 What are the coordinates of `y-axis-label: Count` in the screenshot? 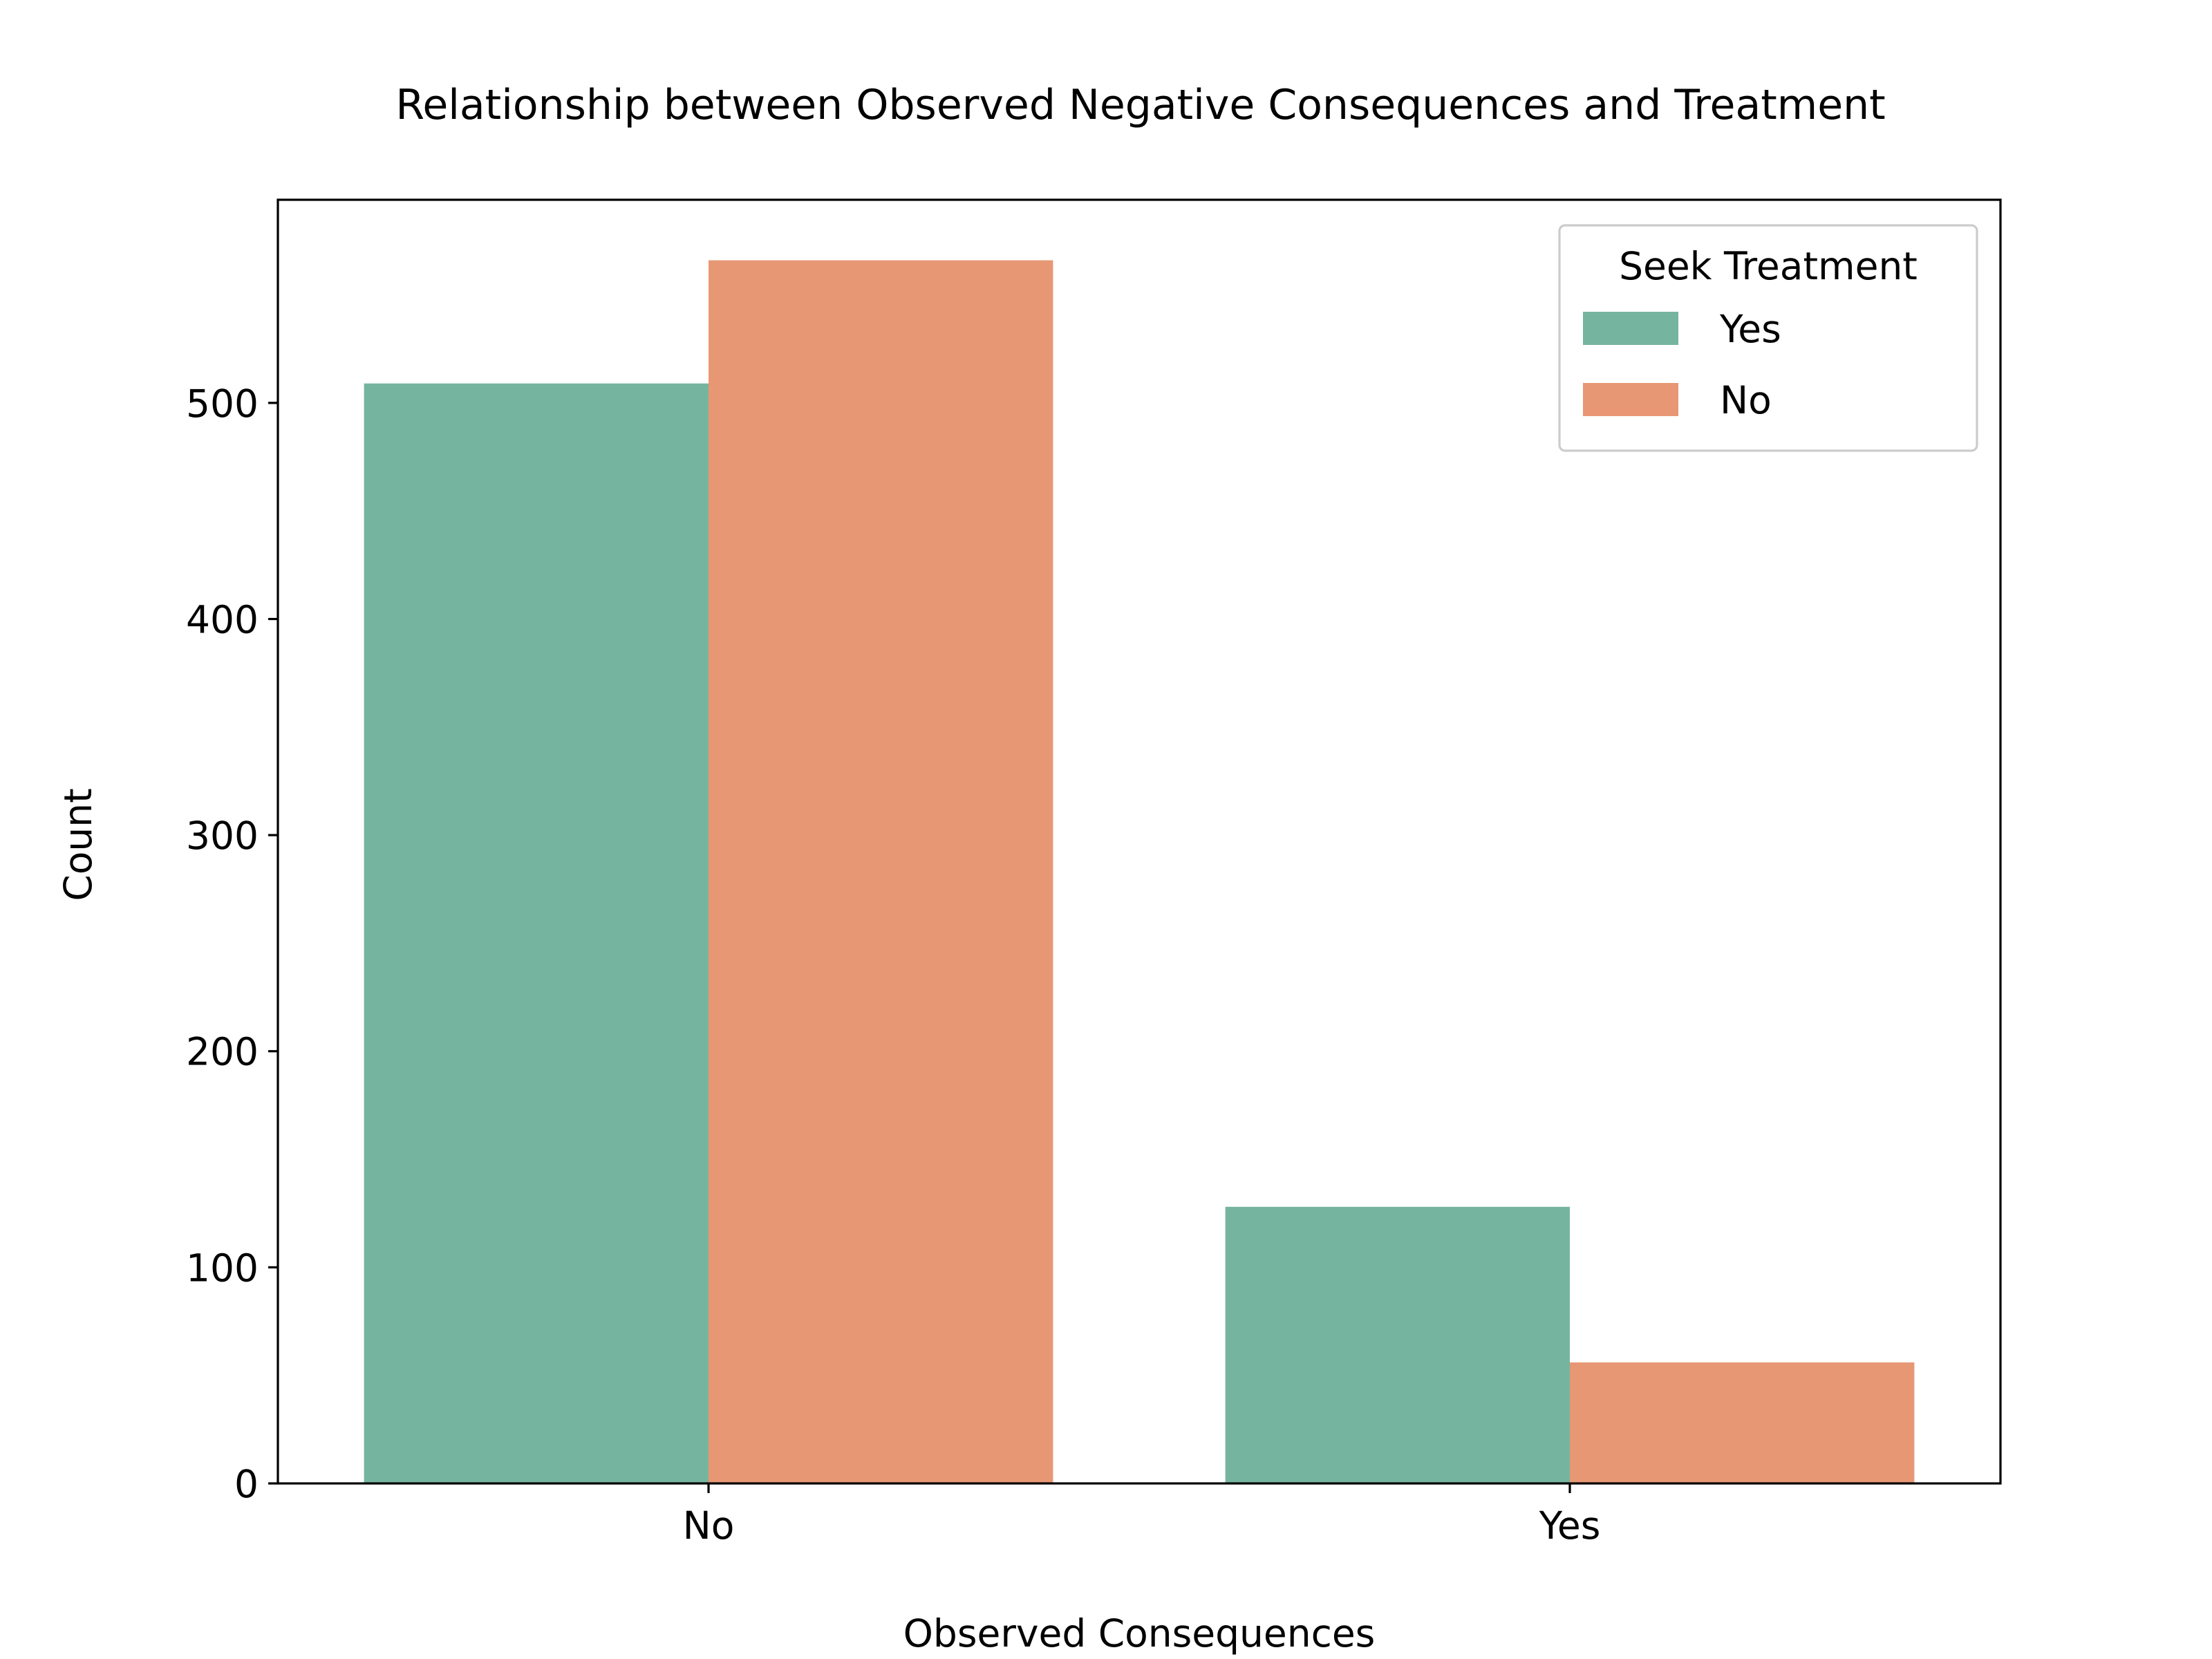 It's located at (78, 845).